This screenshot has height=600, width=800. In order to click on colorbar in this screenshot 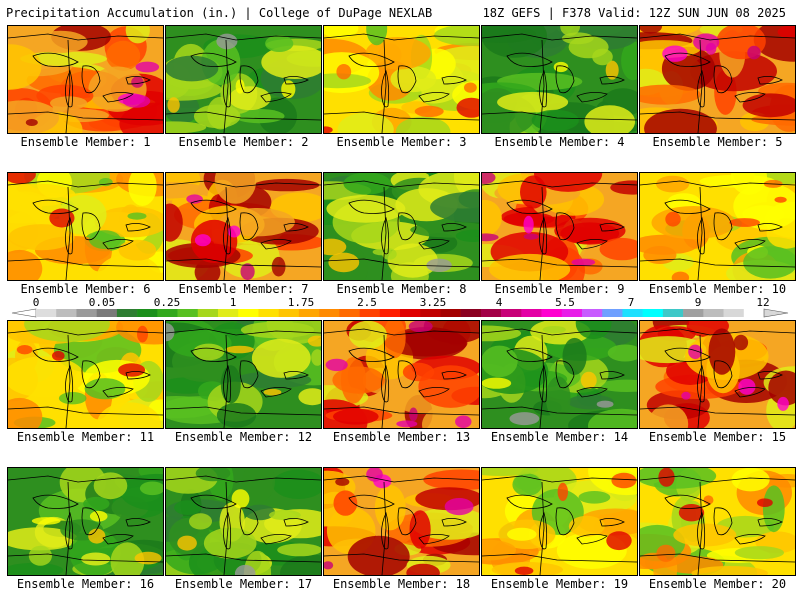, I will do `click(400, 313)`.